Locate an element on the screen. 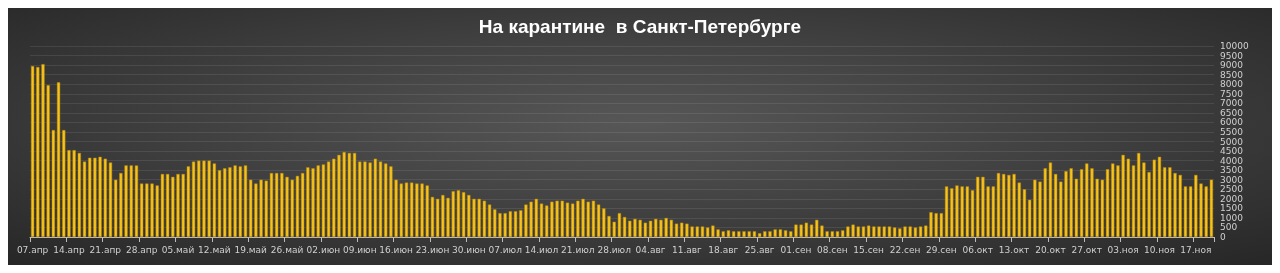  x-tick-label: 03.ноя is located at coordinates (1123, 249).